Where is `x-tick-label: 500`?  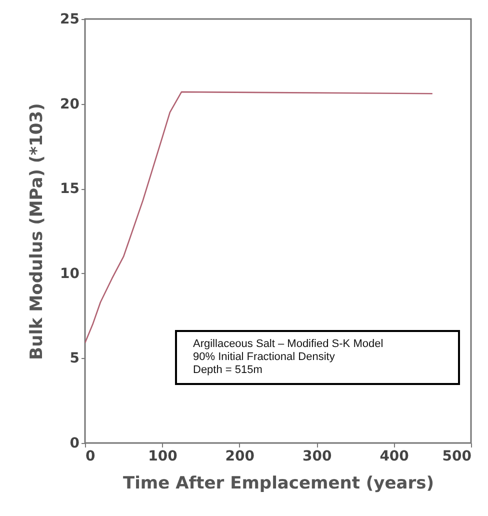
x-tick-label: 500 is located at coordinates (457, 456).